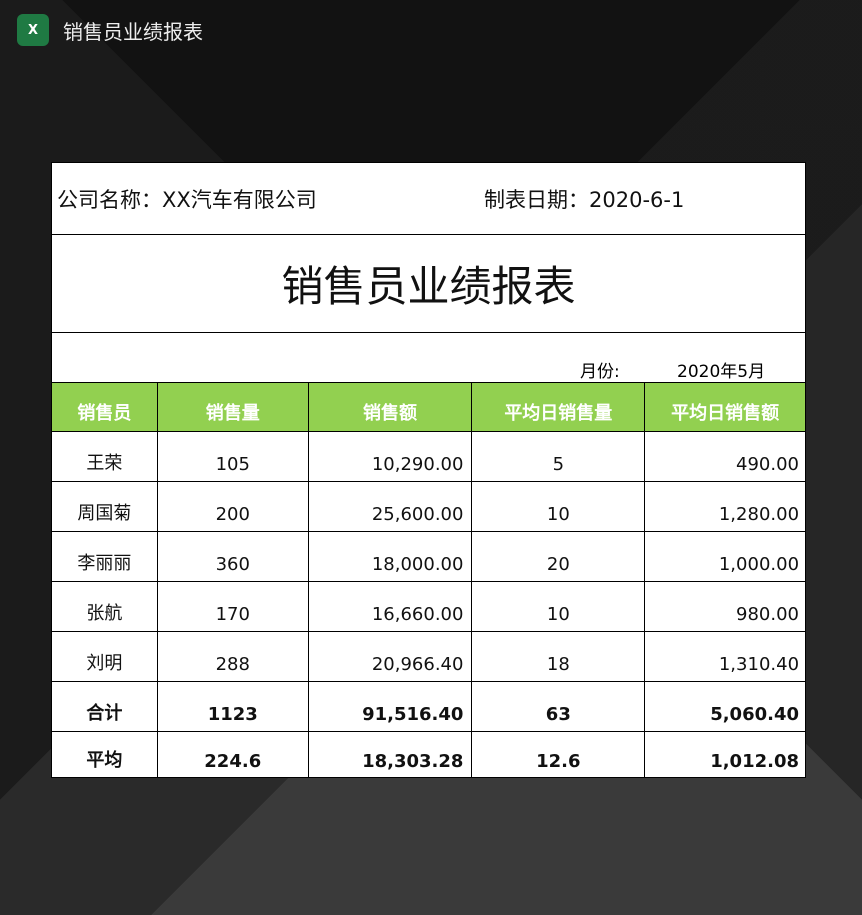 This screenshot has width=862, height=915. Describe the element at coordinates (233, 656) in the screenshot. I see `cell-quantity: 288` at that location.